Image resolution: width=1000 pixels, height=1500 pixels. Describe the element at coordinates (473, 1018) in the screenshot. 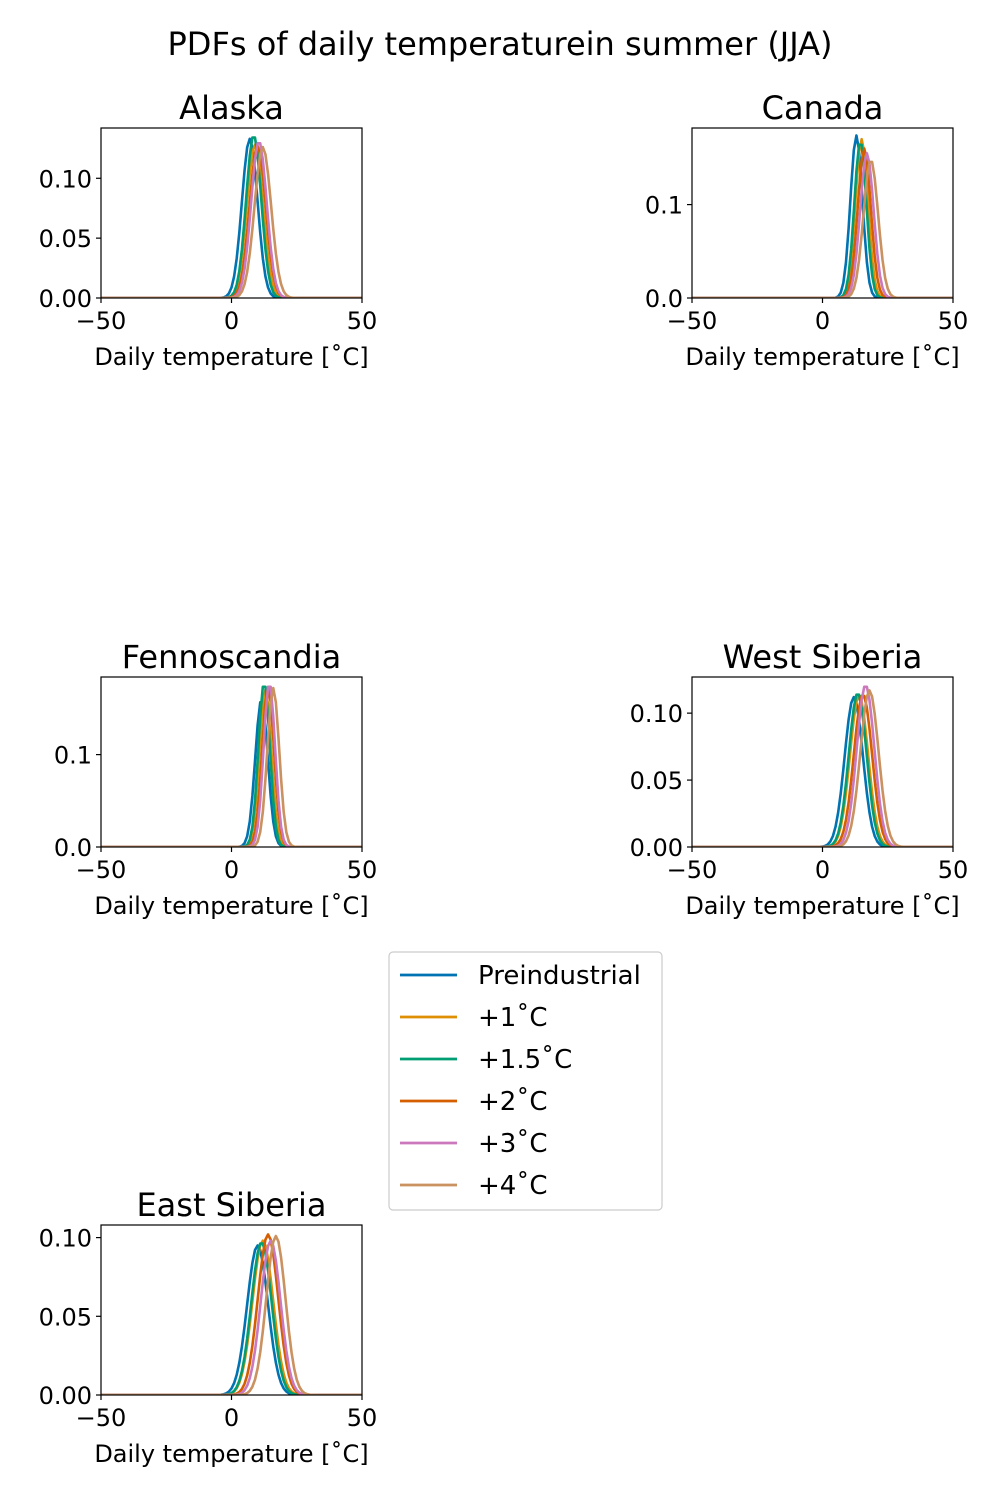

I see `legend-item-1-c: +1˚C` at that location.